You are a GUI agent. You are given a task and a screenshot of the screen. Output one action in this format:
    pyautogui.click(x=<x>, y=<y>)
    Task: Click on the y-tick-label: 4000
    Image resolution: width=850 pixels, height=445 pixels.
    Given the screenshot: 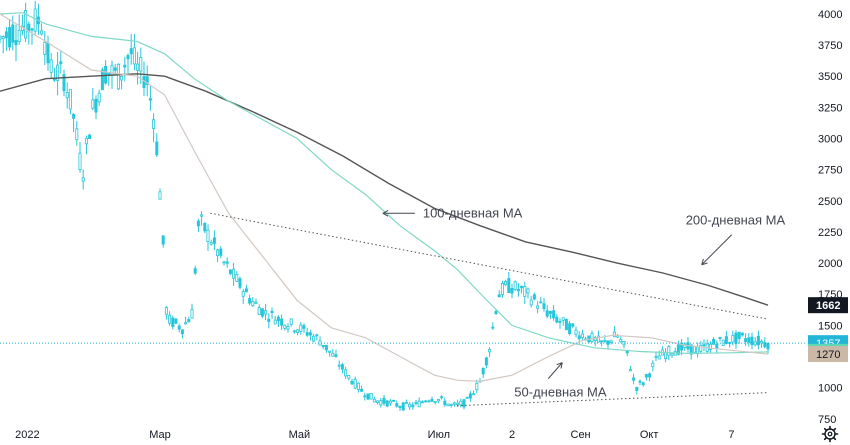 What is the action you would take?
    pyautogui.click(x=830, y=15)
    